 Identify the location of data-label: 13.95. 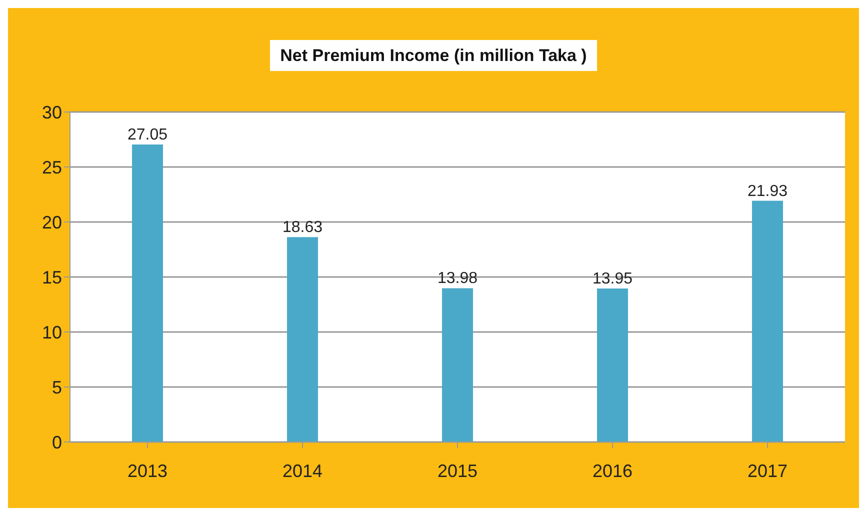
(612, 279).